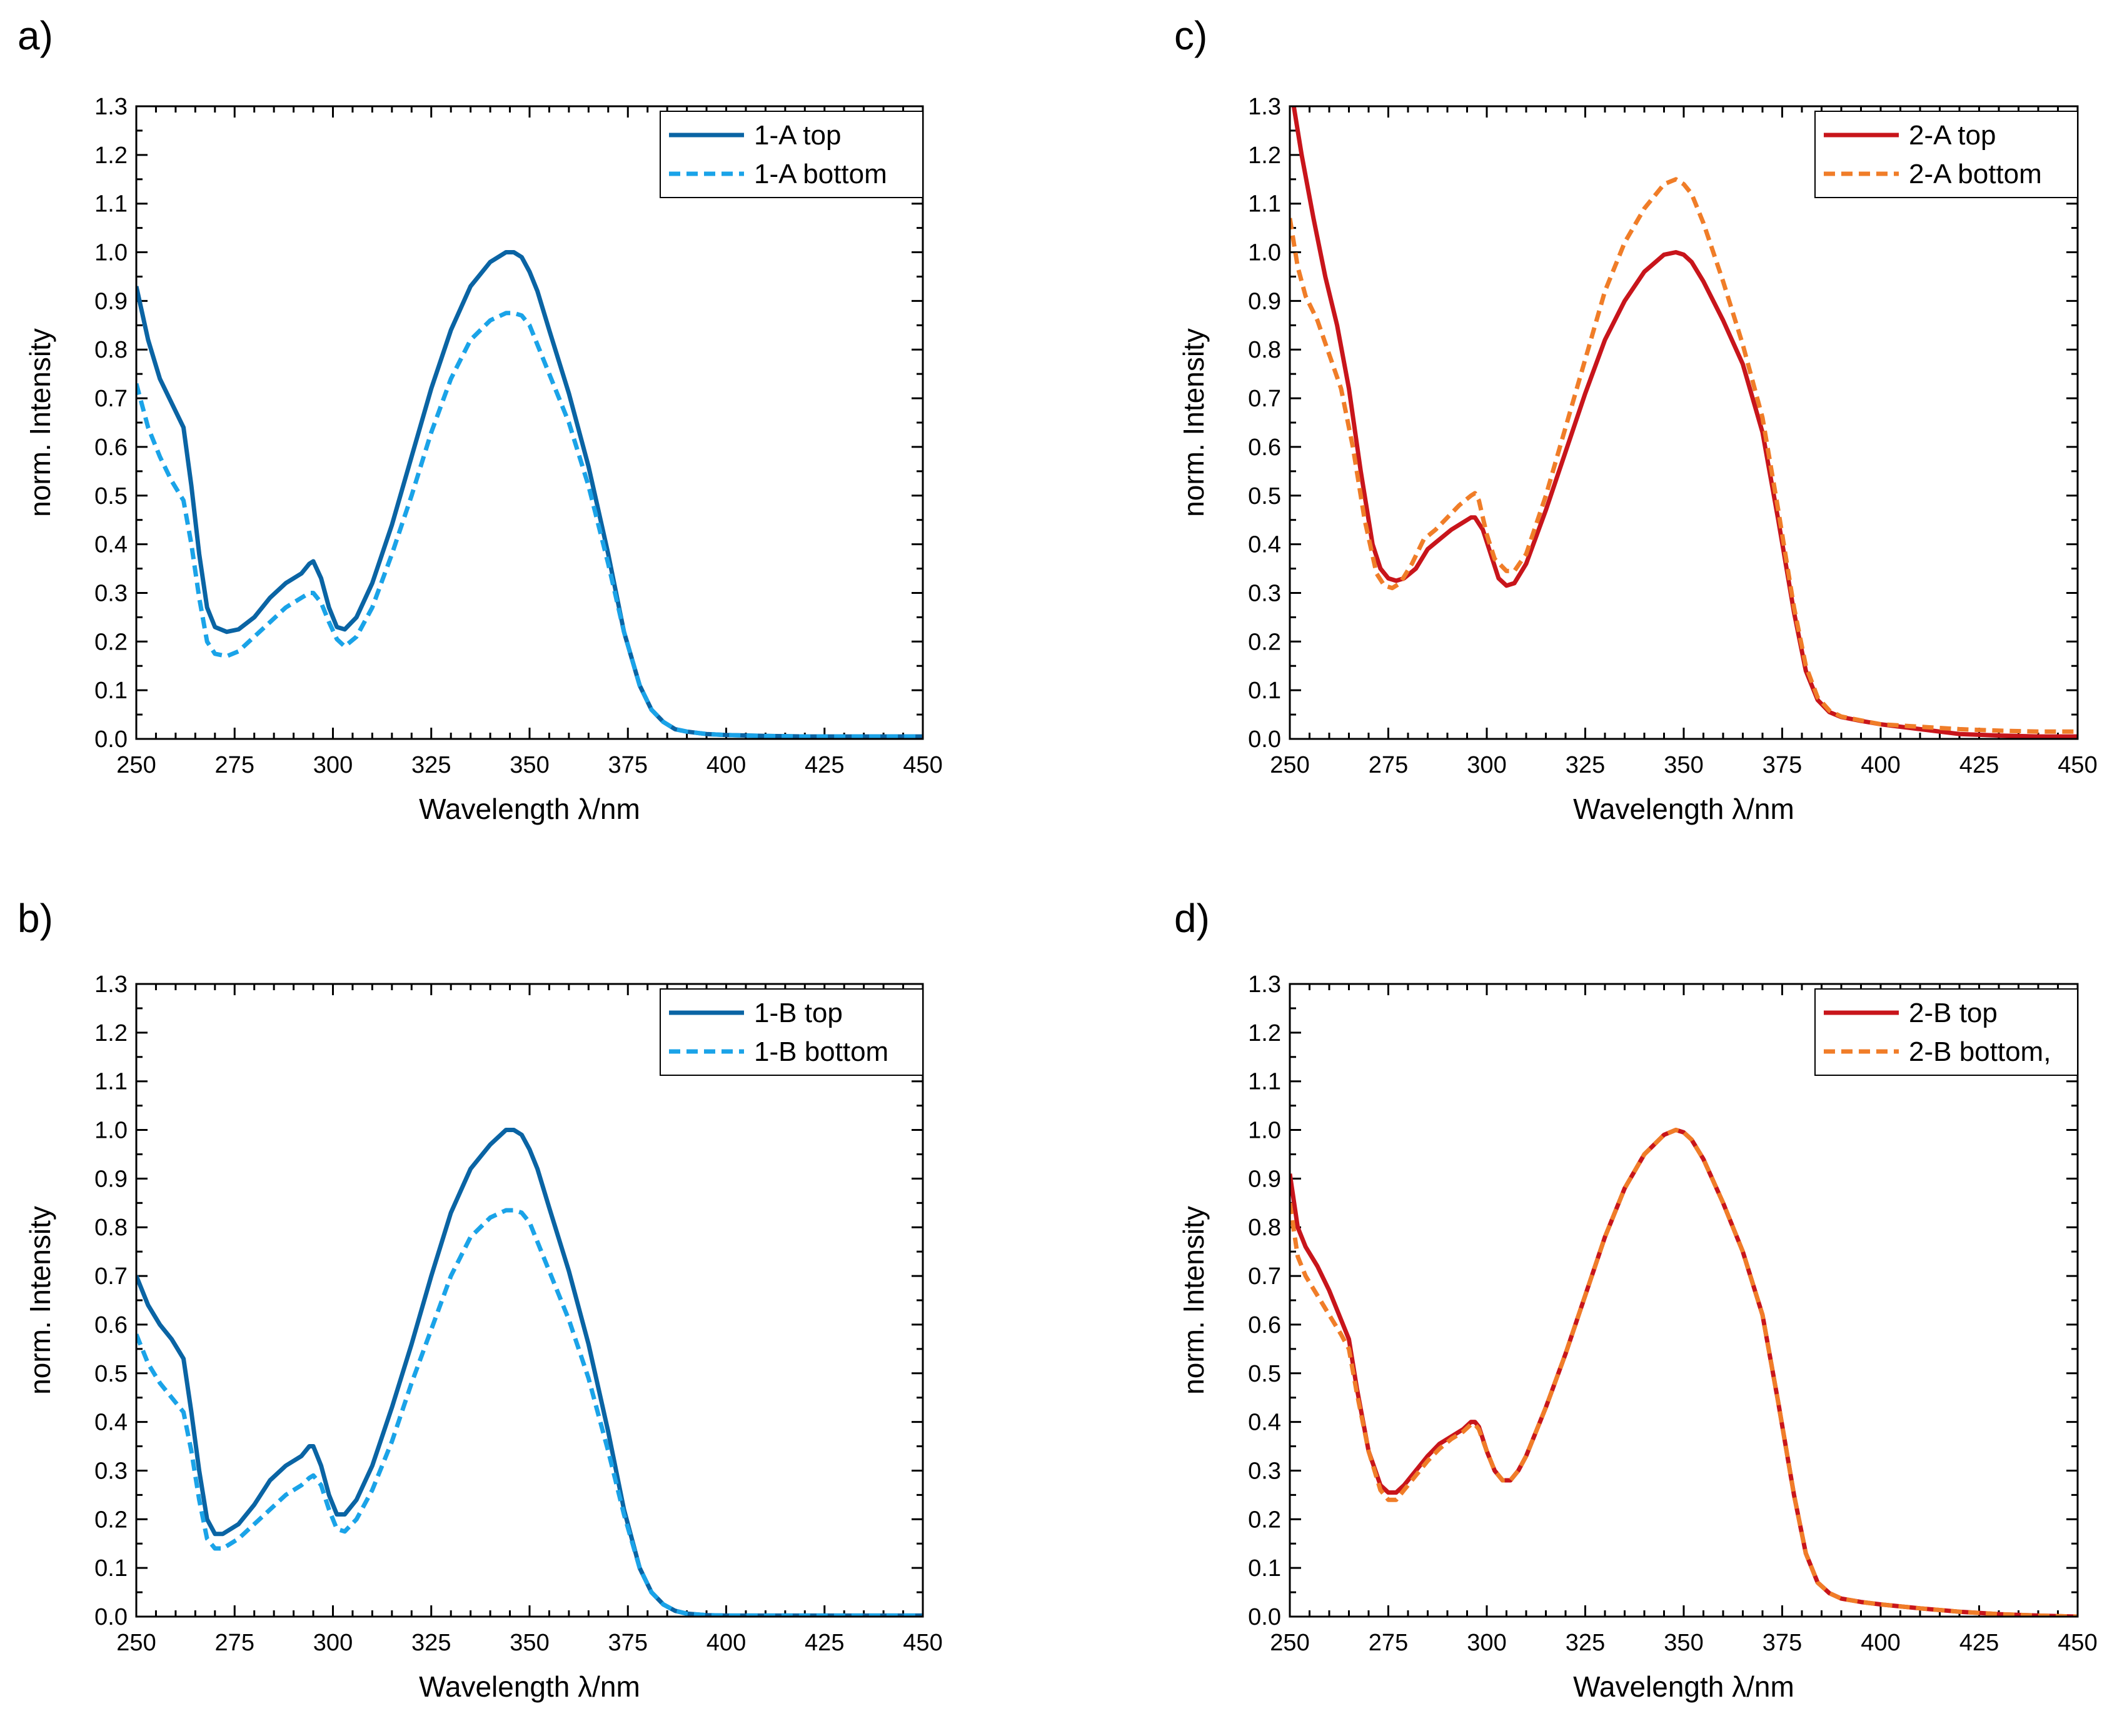 The width and height of the screenshot is (2112, 1736). I want to click on panel-label-a: a), so click(36, 36).